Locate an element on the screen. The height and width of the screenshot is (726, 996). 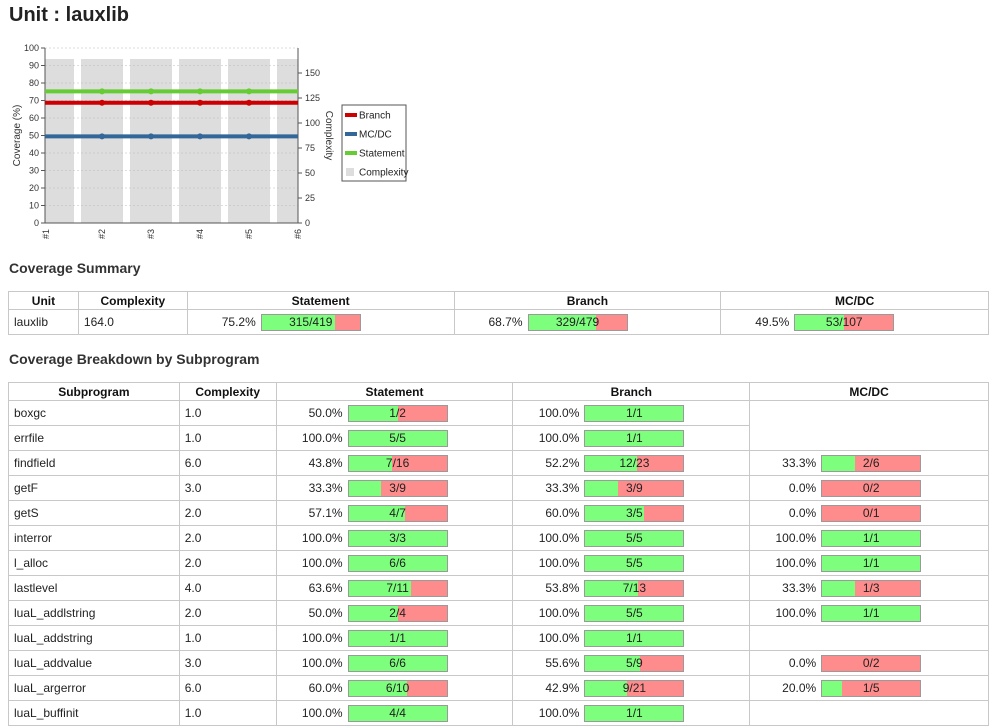
coverage-bar-label: 315/419 is located at coordinates (311, 321).